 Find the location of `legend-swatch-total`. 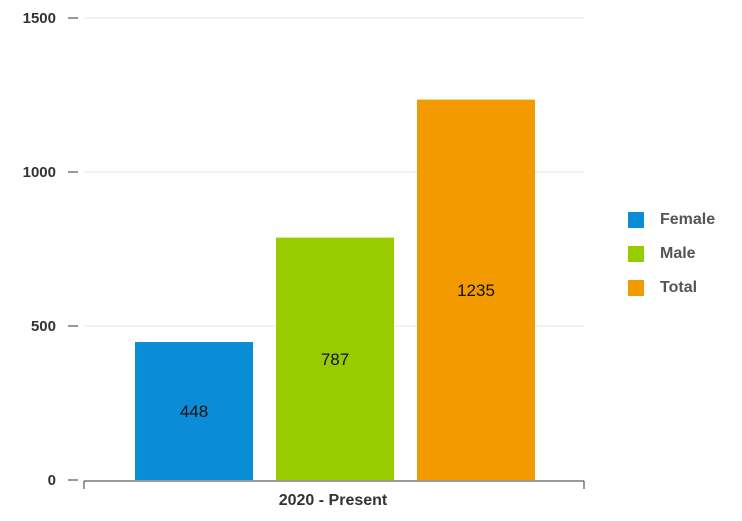

legend-swatch-total is located at coordinates (636, 288).